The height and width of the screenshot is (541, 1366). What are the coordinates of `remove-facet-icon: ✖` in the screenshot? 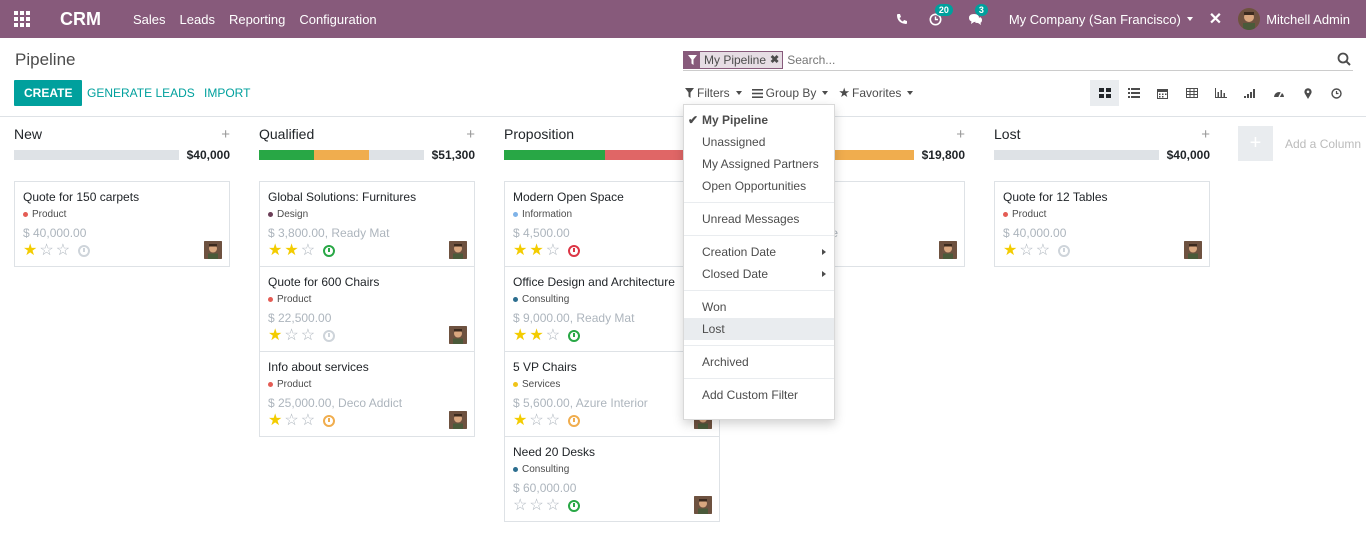 It's located at (775, 60).